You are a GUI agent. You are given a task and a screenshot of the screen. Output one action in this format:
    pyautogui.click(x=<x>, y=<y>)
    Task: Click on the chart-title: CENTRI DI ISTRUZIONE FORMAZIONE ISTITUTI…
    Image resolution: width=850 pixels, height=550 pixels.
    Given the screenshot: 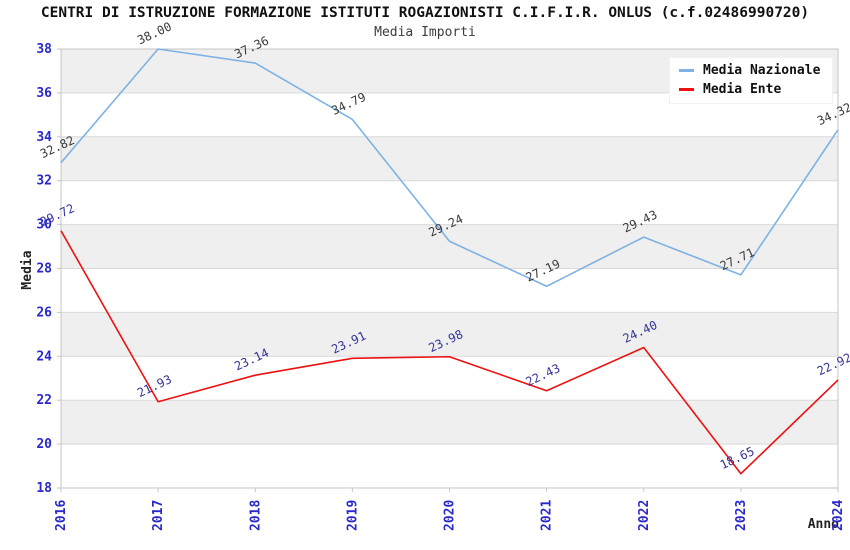 What is the action you would take?
    pyautogui.click(x=425, y=13)
    